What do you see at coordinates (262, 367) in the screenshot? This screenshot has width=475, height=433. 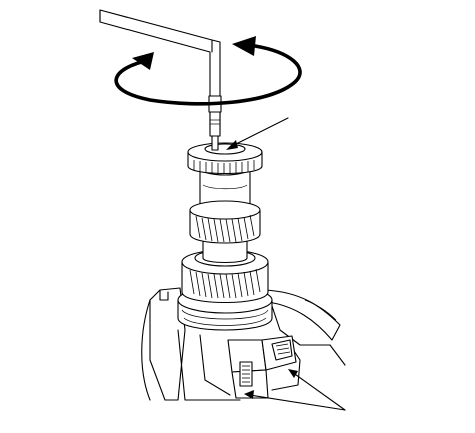 I see `holding-fixture` at bounding box center [262, 367].